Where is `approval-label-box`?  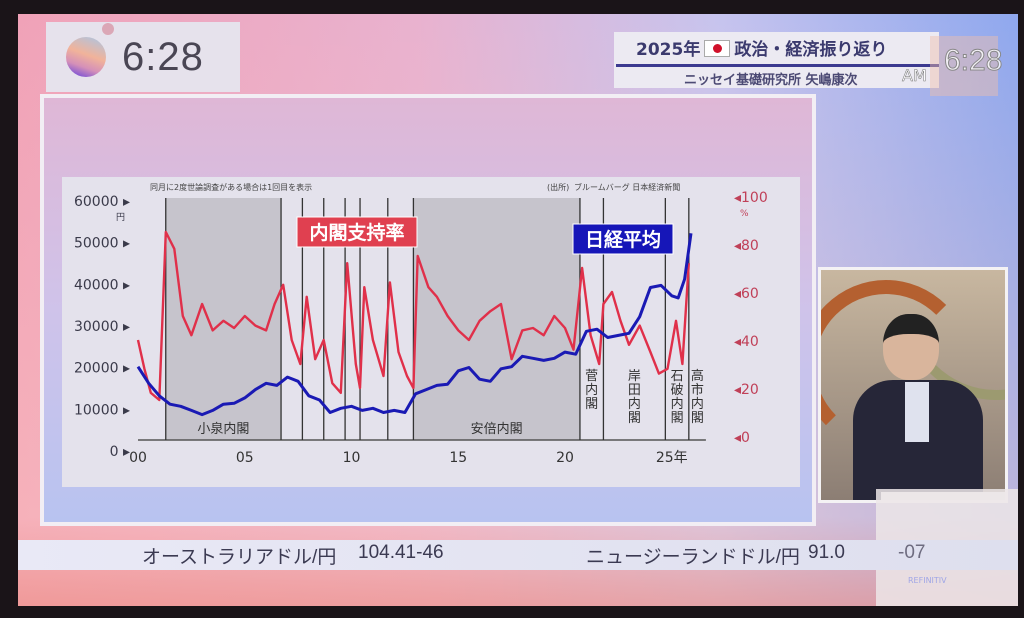
approval-label-box is located at coordinates (357, 232).